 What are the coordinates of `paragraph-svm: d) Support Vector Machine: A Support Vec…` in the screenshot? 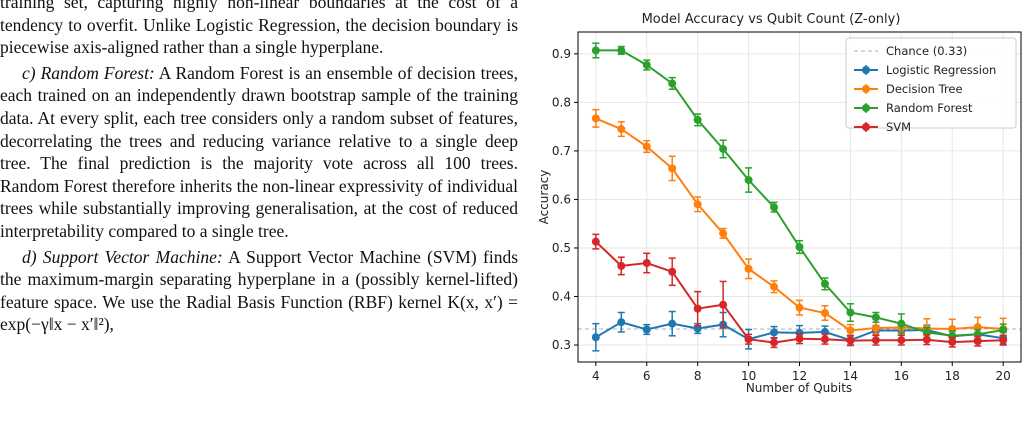 It's located at (259, 291).